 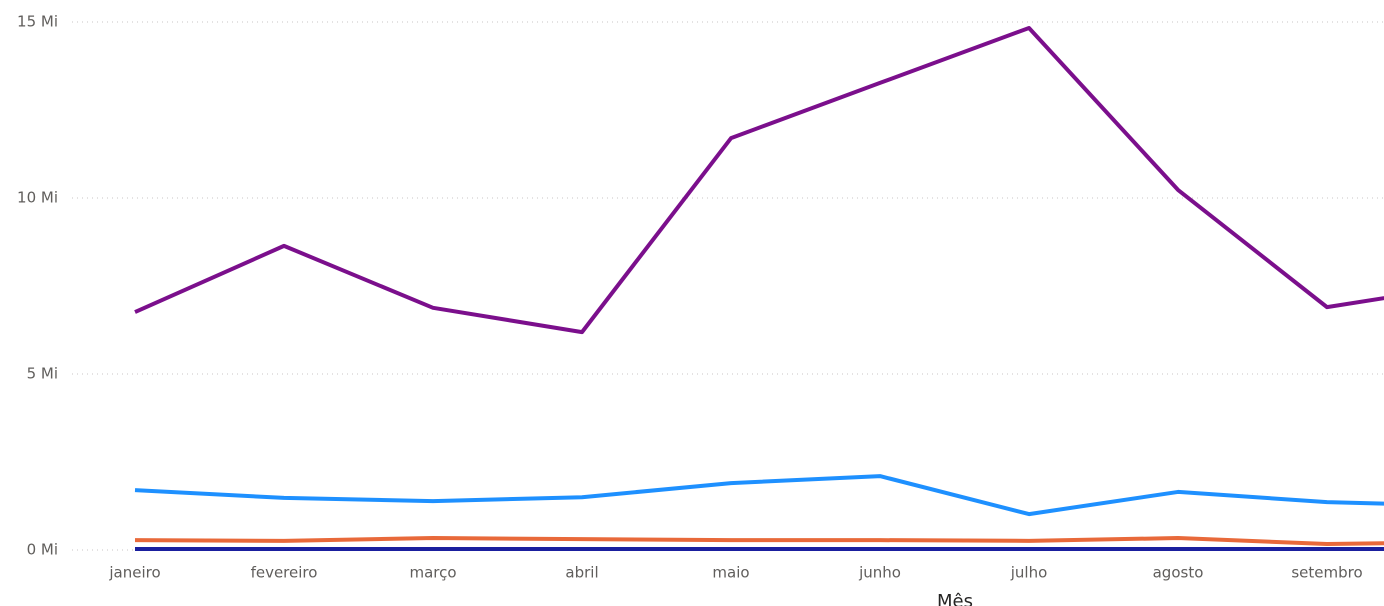 I want to click on x-tick-label: junho, so click(x=879, y=573).